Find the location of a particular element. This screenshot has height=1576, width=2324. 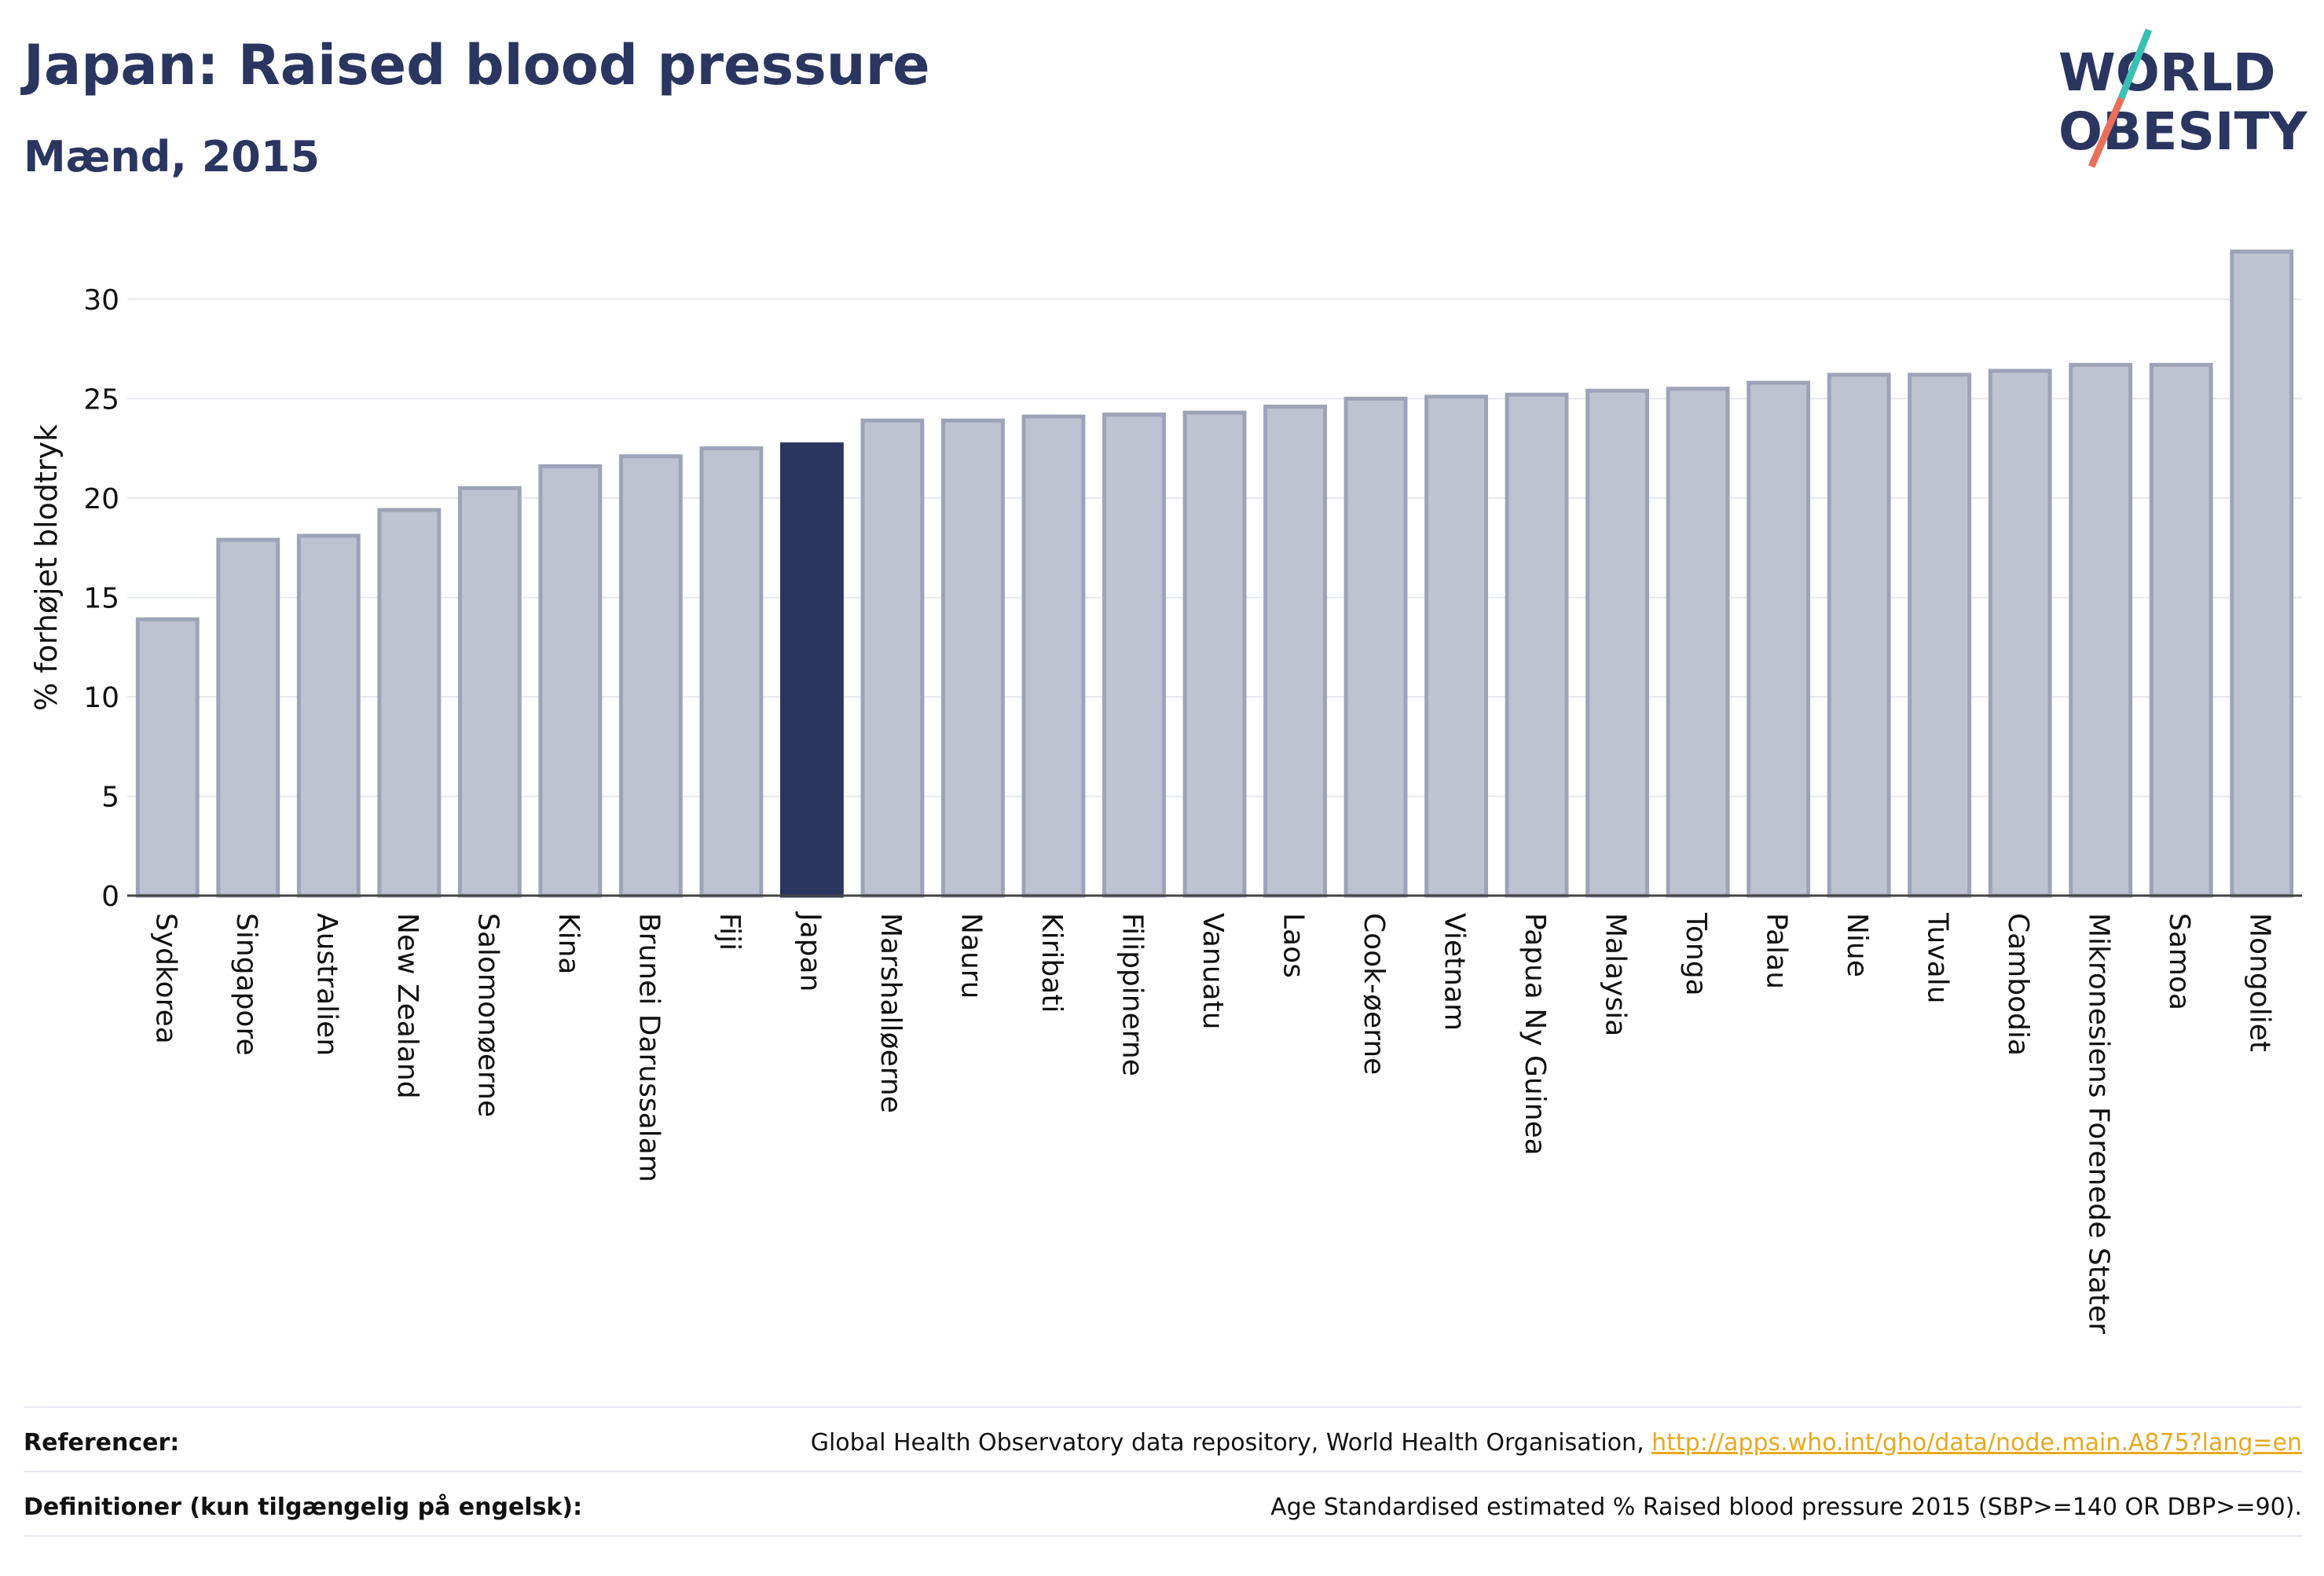

logo-slash-coral is located at coordinates (2106, 132).